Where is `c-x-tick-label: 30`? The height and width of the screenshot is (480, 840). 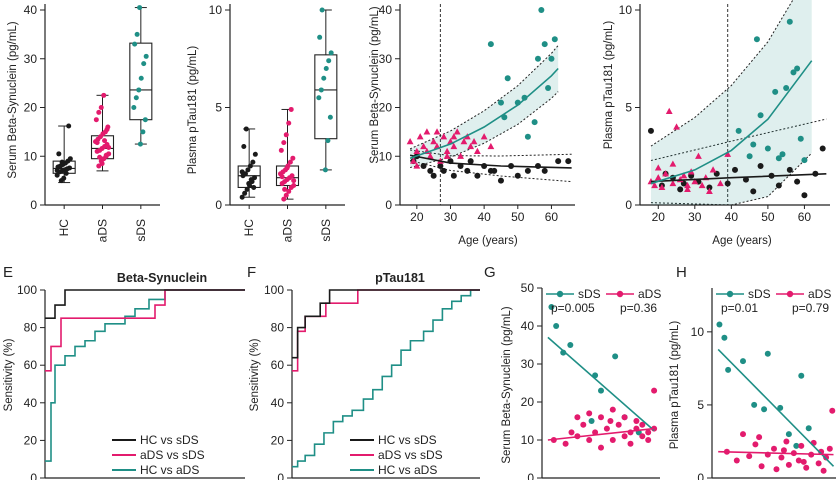 c-x-tick-label: 30 is located at coordinates (451, 217).